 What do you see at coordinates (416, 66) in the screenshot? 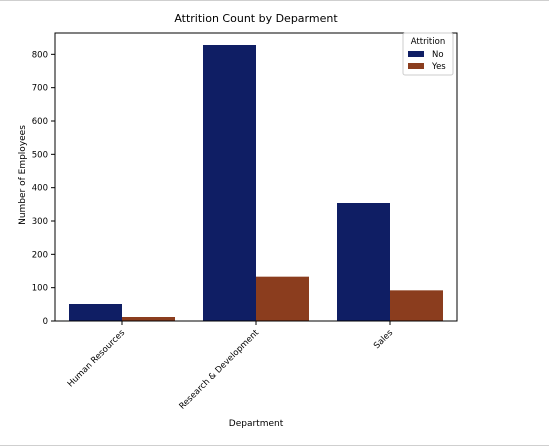
I see `legend-swatch-yes` at bounding box center [416, 66].